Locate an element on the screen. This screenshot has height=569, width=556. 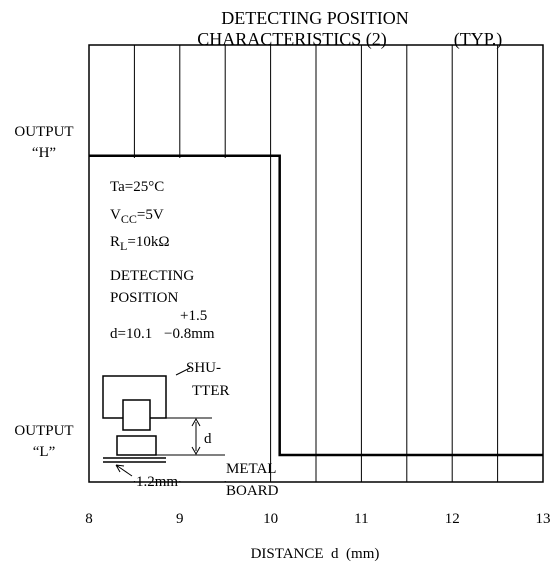
y-tick-label: OUTPUT “H” is located at coordinates (44, 142).